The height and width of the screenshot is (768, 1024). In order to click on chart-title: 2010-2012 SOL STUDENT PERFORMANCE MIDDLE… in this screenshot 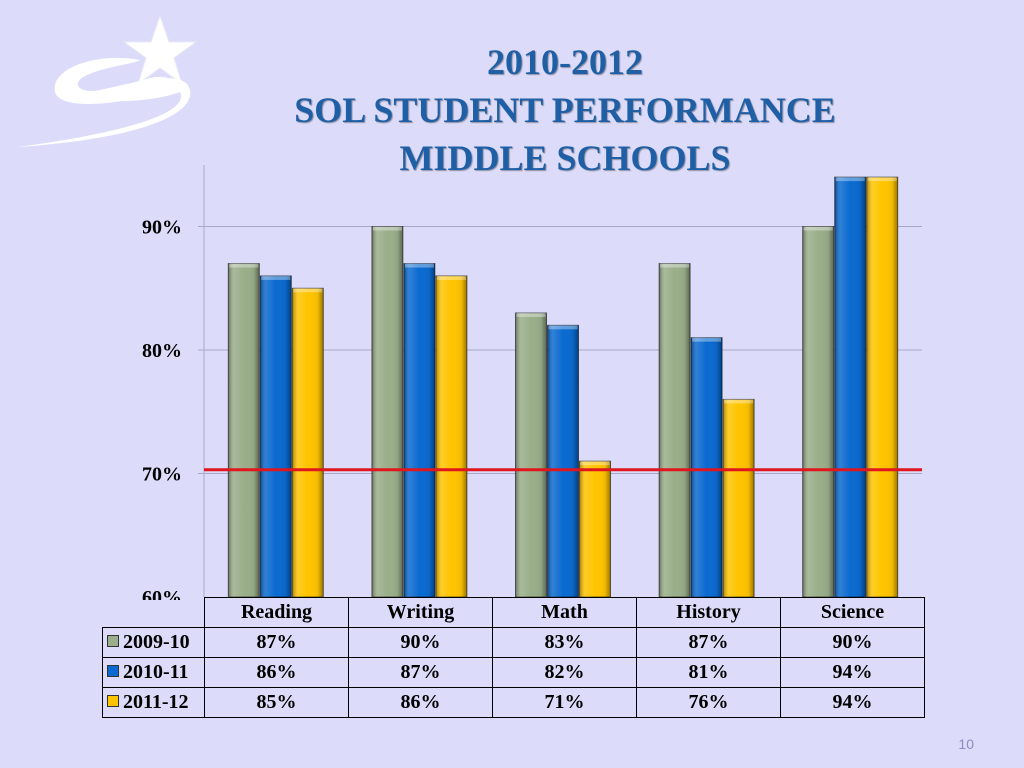, I will do `click(565, 110)`.